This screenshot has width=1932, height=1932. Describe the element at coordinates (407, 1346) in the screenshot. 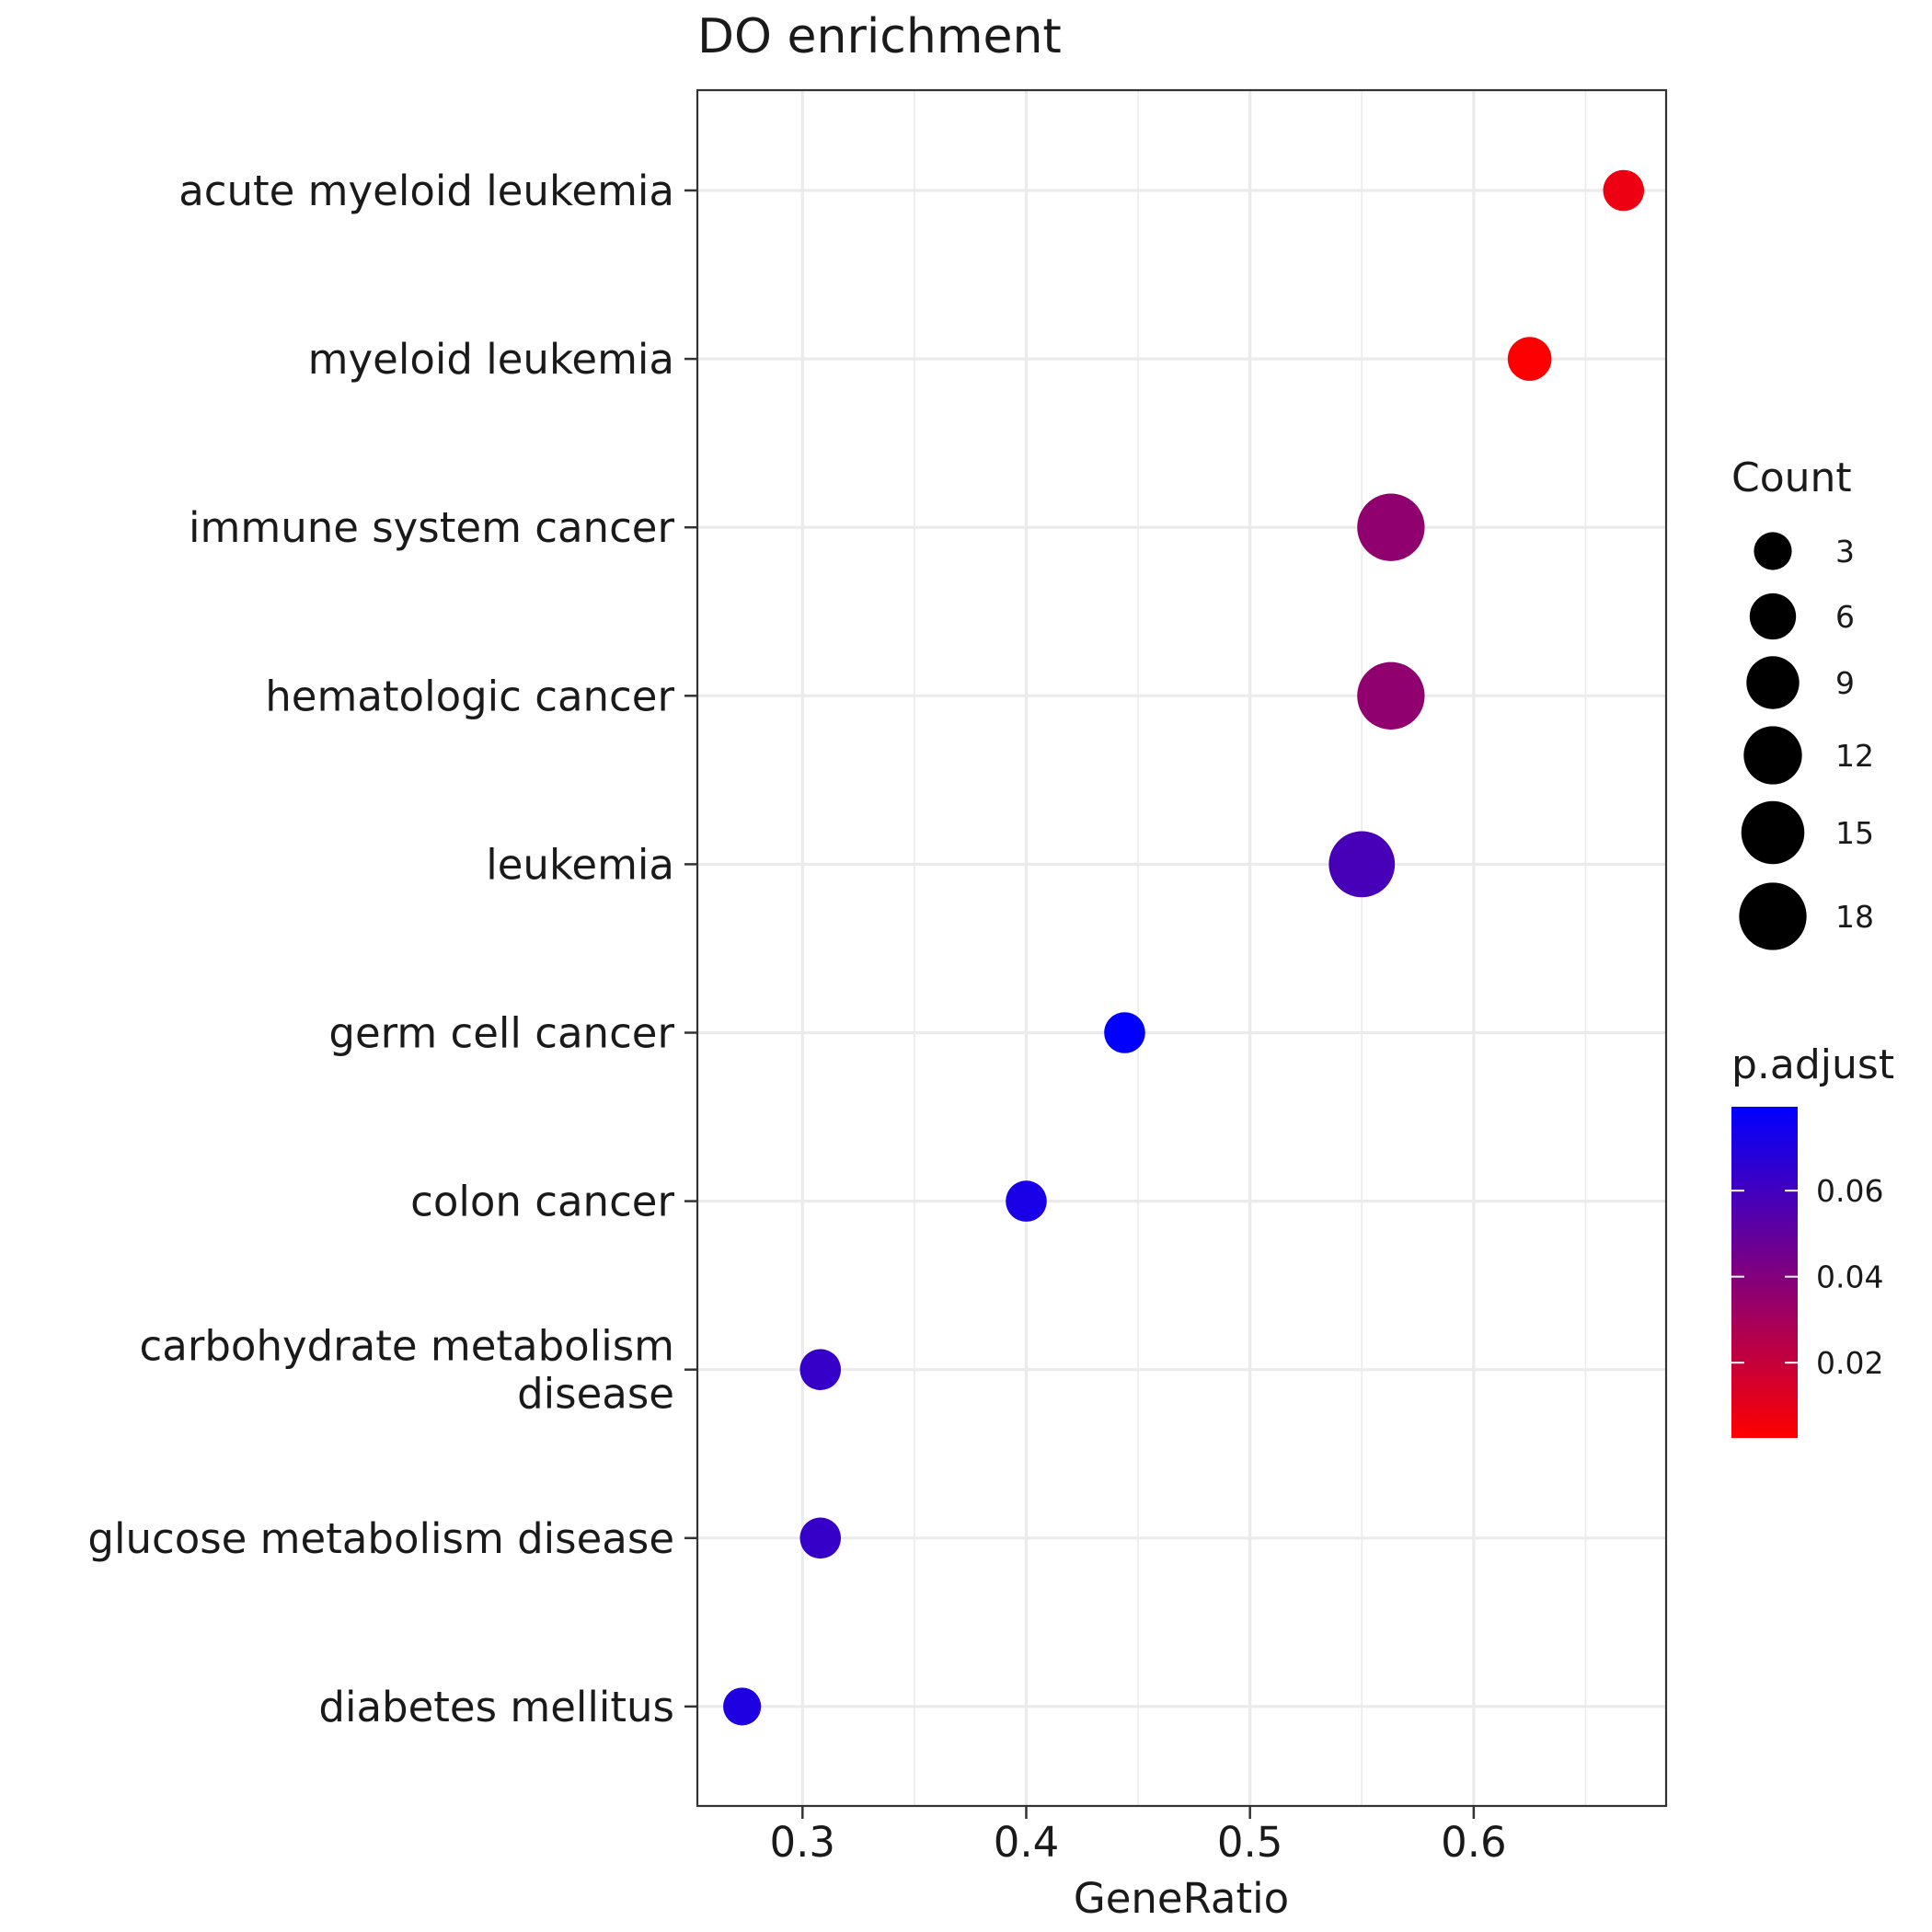

I see `y-tick-label: carbohydrate metabolism` at that location.